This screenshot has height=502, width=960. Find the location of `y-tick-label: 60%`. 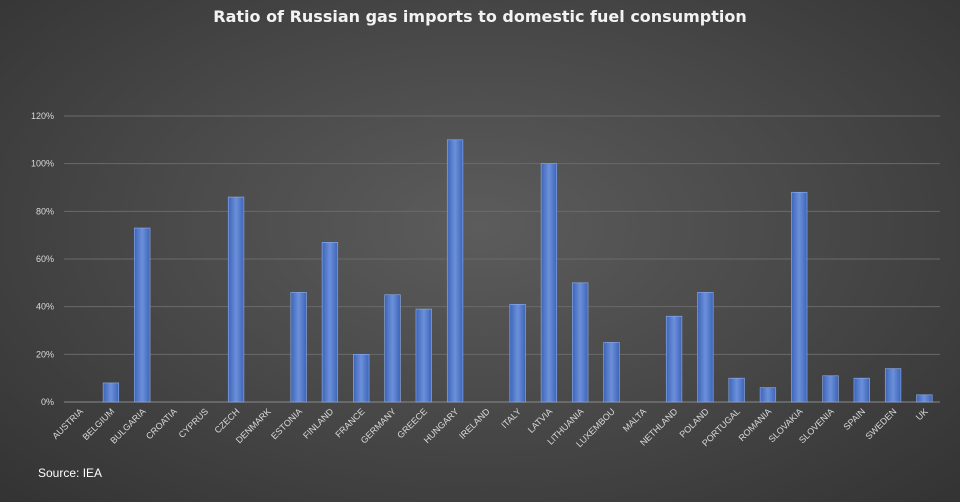

y-tick-label: 60% is located at coordinates (45, 259).